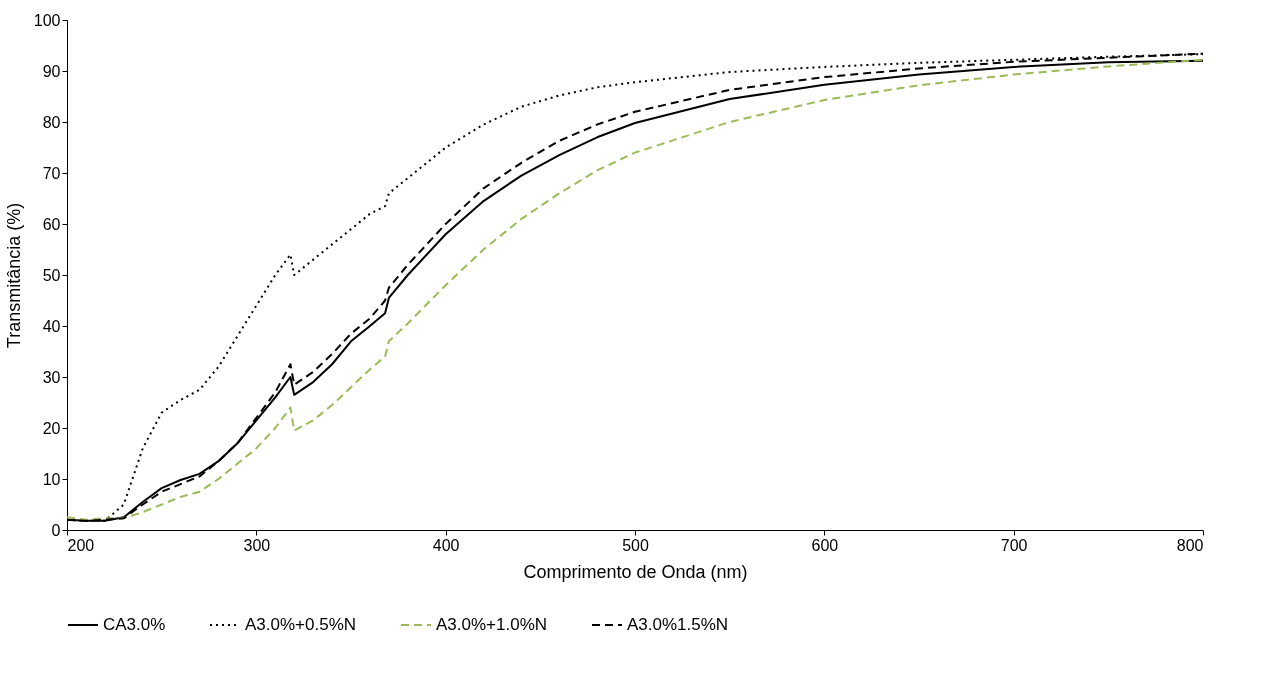 Image resolution: width=1261 pixels, height=695 pixels. I want to click on x-tick-label: 200, so click(81, 545).